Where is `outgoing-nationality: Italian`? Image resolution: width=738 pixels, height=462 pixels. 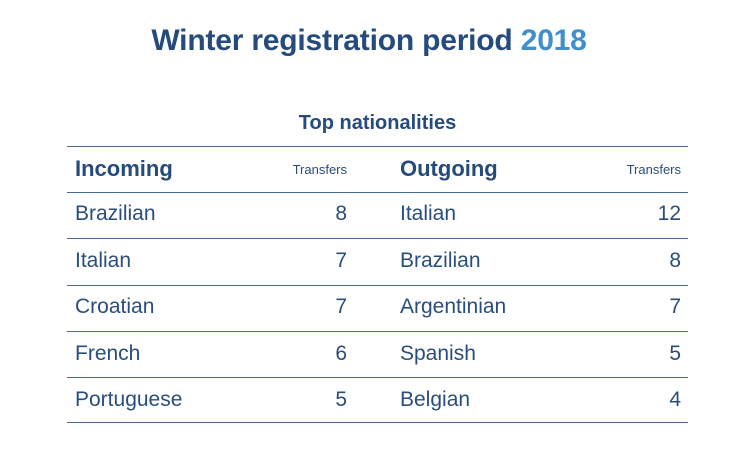
outgoing-nationality: Italian is located at coordinates (428, 213).